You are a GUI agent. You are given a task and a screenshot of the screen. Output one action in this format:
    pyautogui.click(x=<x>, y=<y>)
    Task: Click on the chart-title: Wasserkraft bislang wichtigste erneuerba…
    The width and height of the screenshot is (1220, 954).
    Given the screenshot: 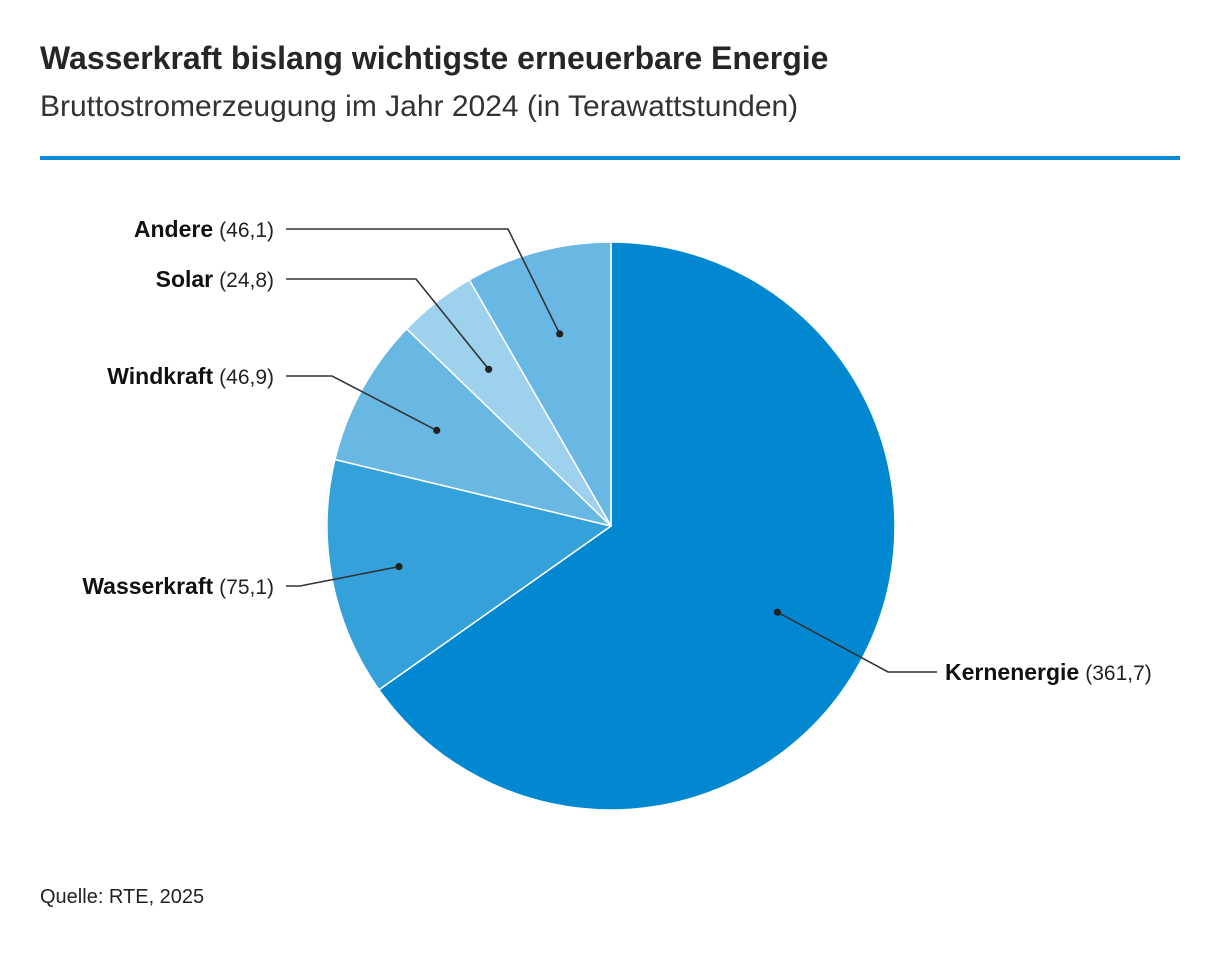 What is the action you would take?
    pyautogui.click(x=434, y=58)
    